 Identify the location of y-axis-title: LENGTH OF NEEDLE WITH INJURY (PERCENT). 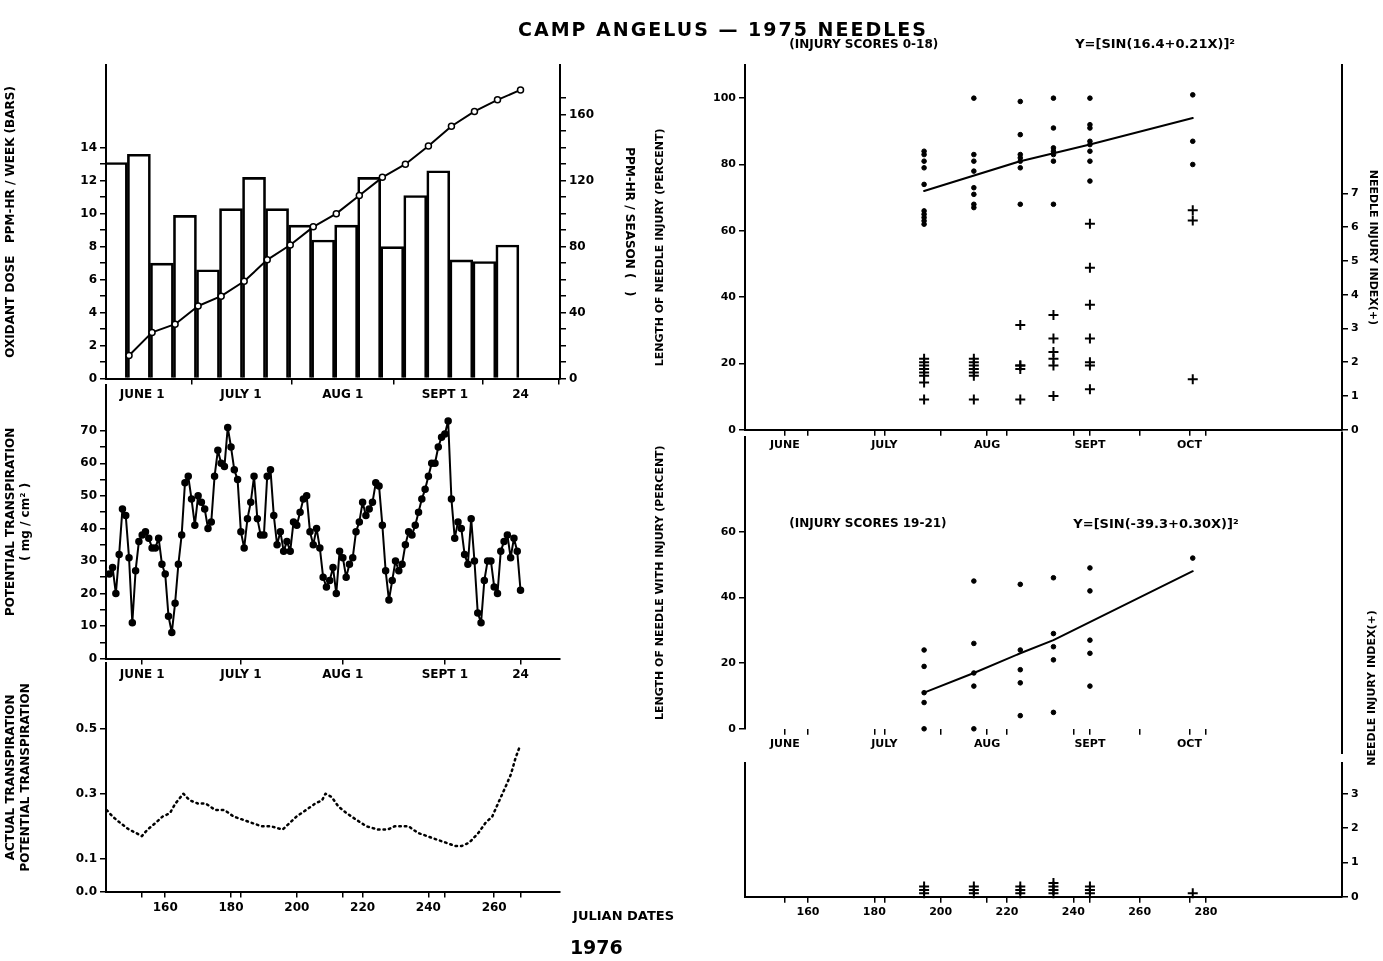
(660, 583).